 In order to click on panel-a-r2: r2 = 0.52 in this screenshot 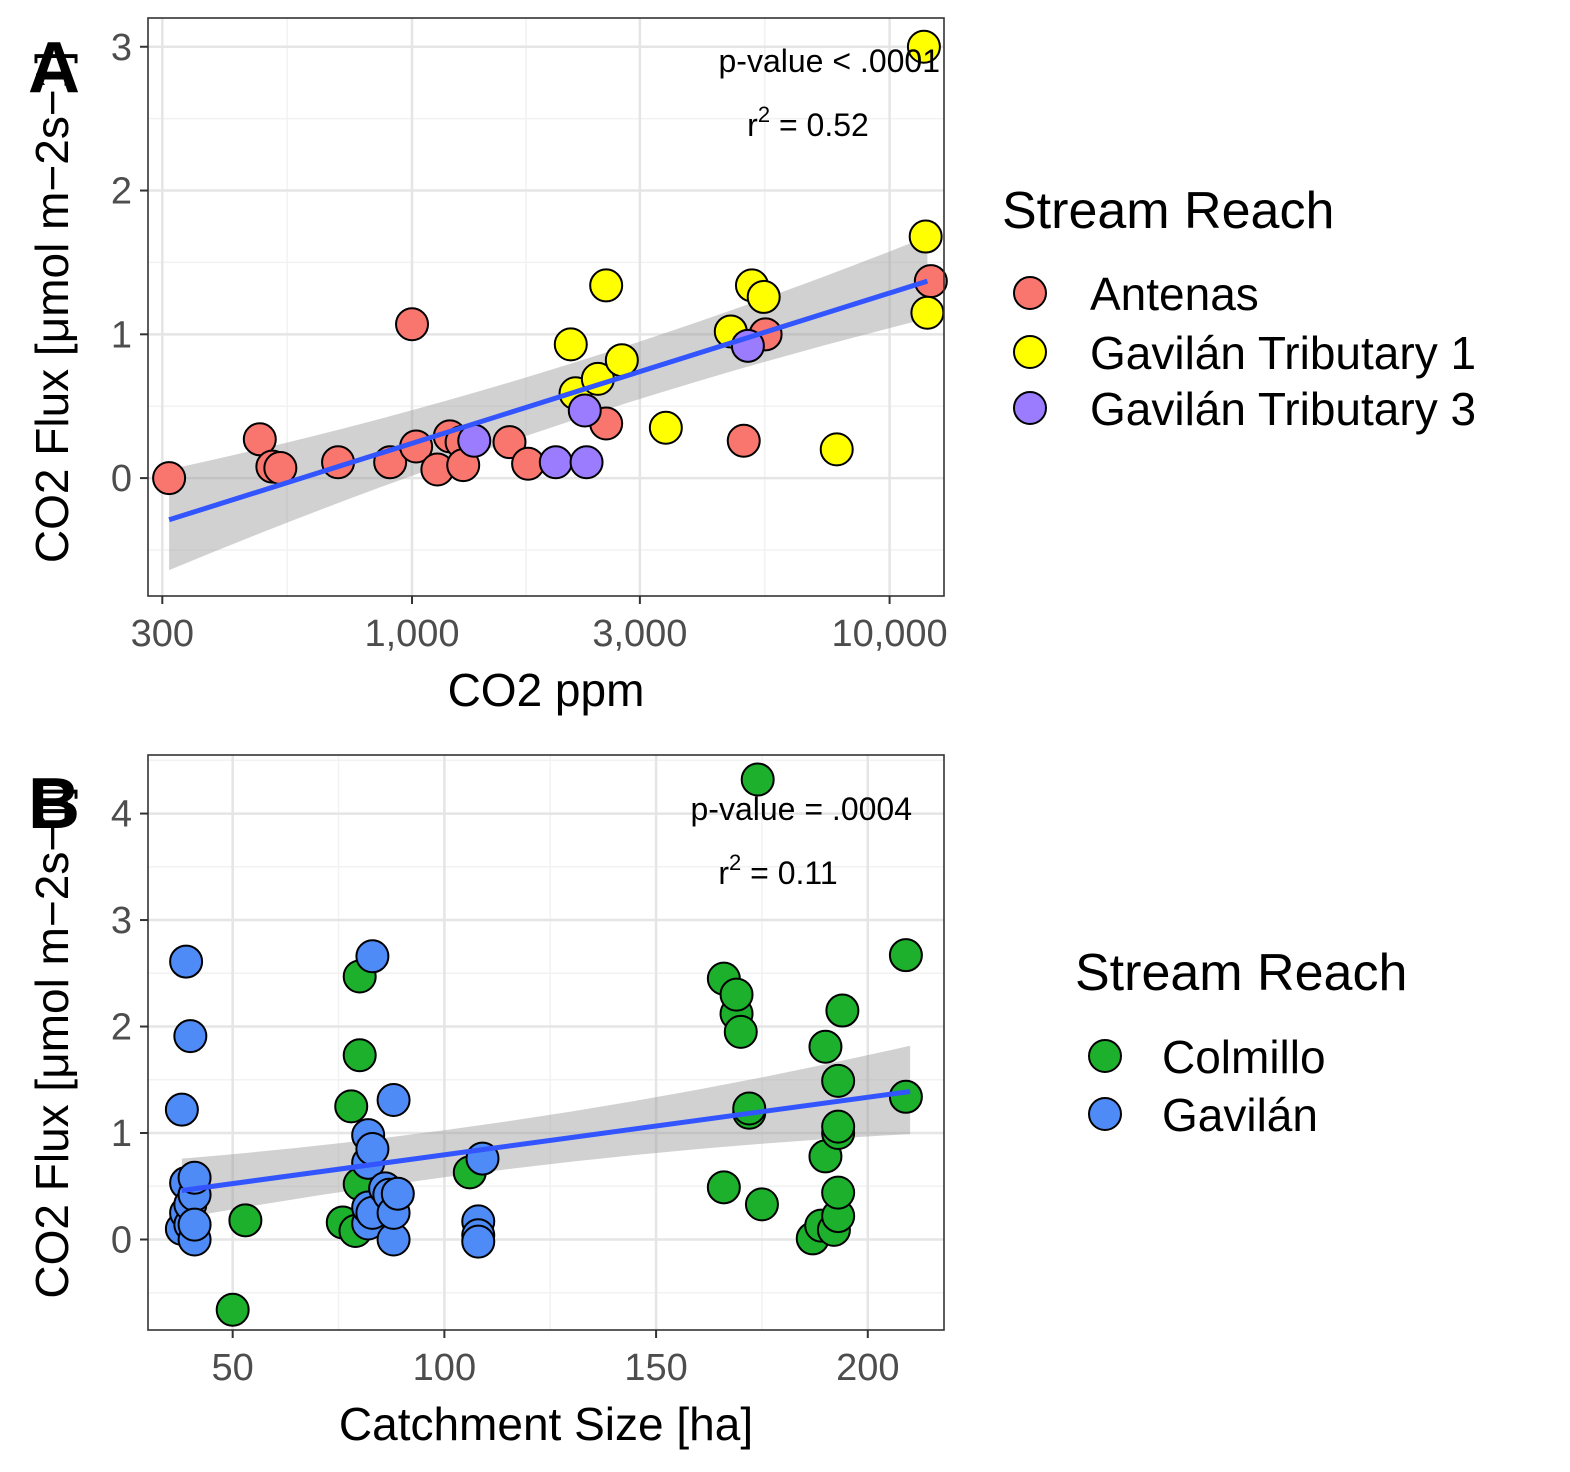, I will do `click(808, 122)`.